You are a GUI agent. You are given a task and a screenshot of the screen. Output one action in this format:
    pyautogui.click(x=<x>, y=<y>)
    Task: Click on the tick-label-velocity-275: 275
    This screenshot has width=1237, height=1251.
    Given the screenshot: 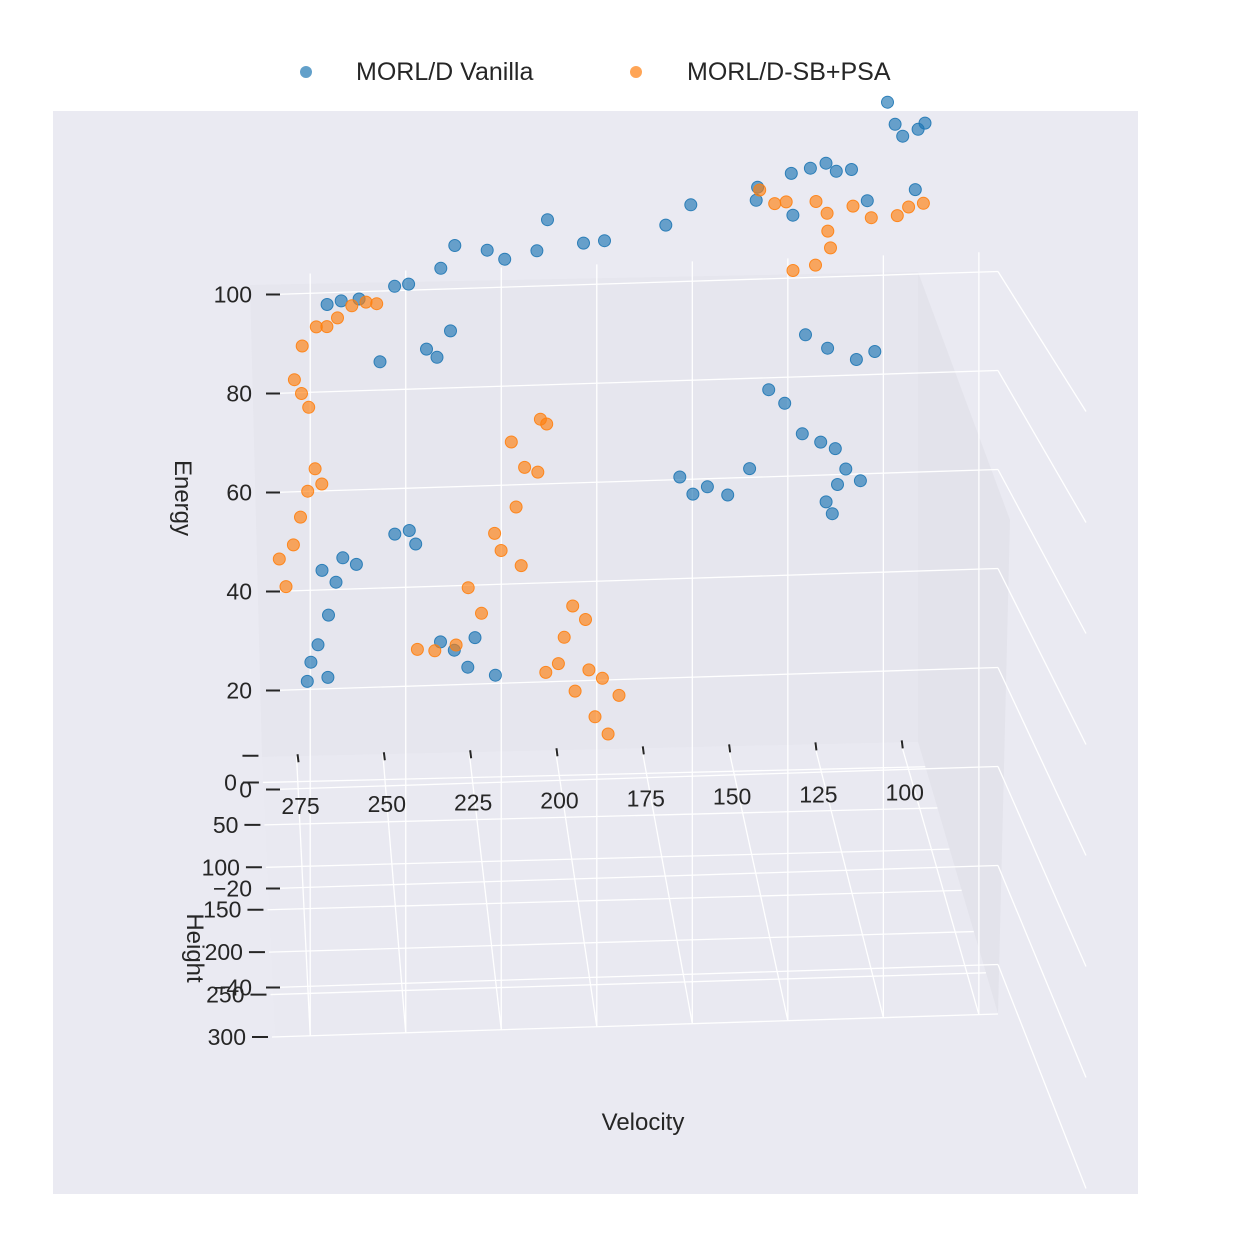 What is the action you would take?
    pyautogui.click(x=300, y=806)
    